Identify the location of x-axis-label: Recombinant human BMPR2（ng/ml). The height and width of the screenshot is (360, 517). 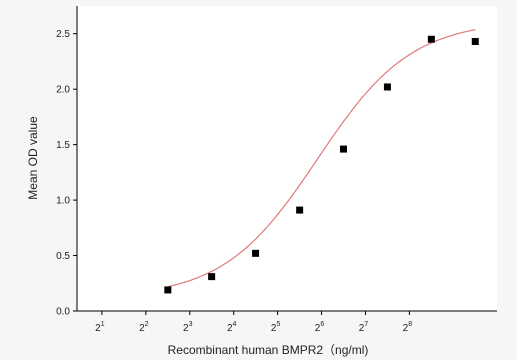
(268, 350).